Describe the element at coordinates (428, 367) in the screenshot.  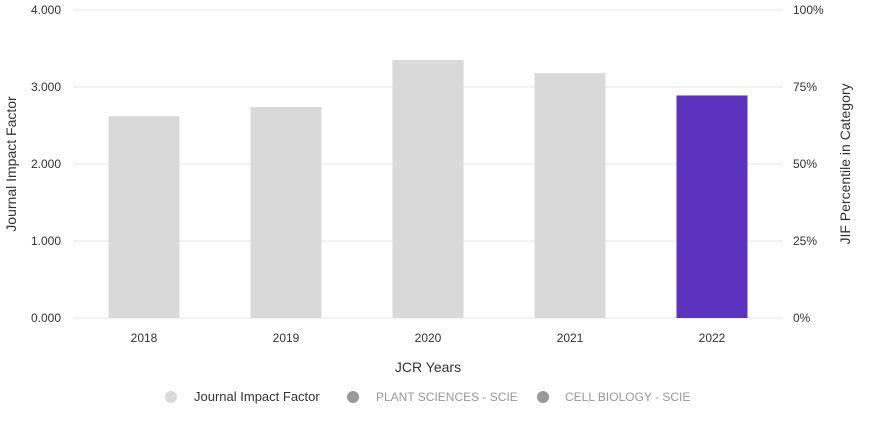
I see `x-axis-label: JCR Years` at that location.